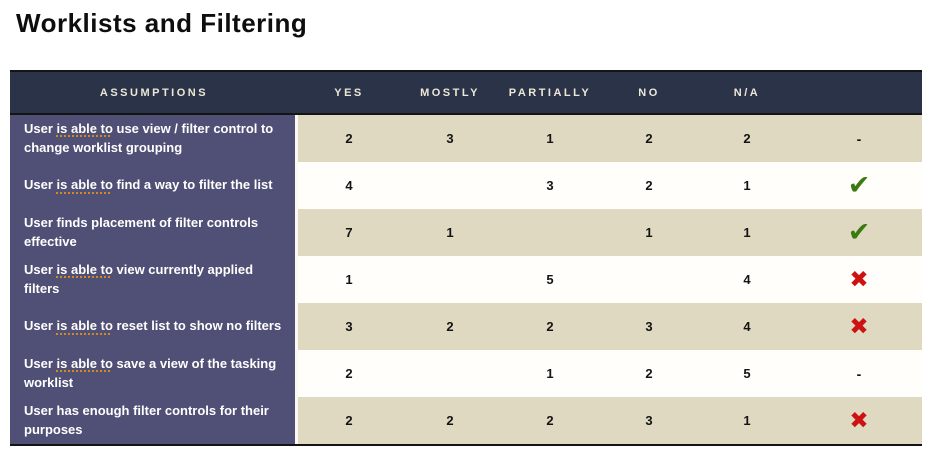 This screenshot has height=460, width=932. I want to click on yes-count-cell: 1, so click(349, 279).